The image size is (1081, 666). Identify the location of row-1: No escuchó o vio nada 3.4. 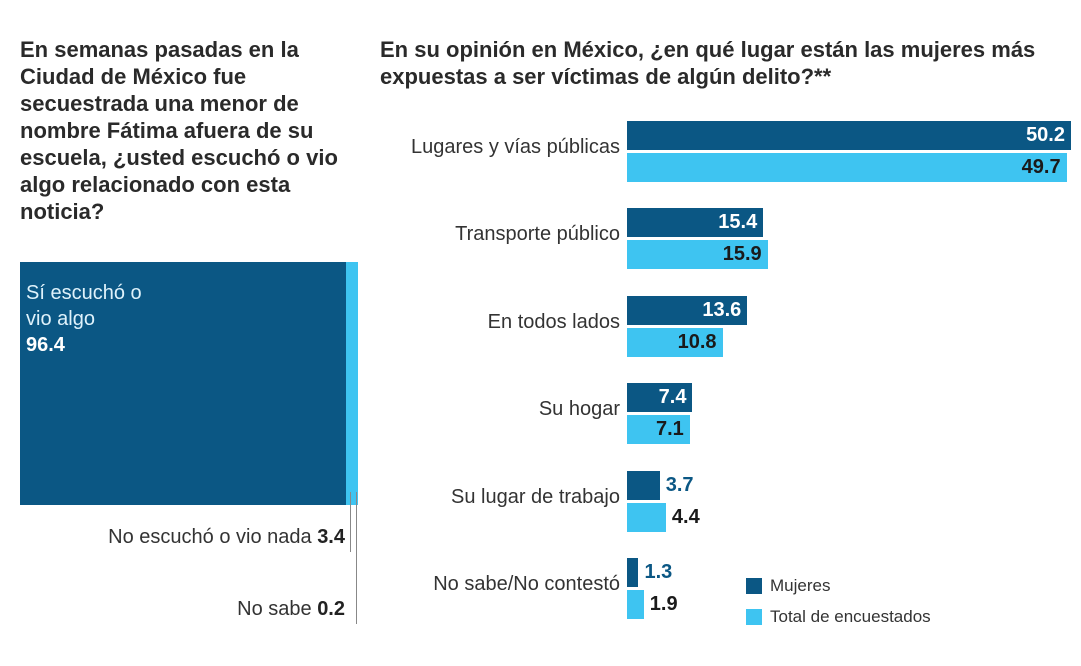
(226, 537).